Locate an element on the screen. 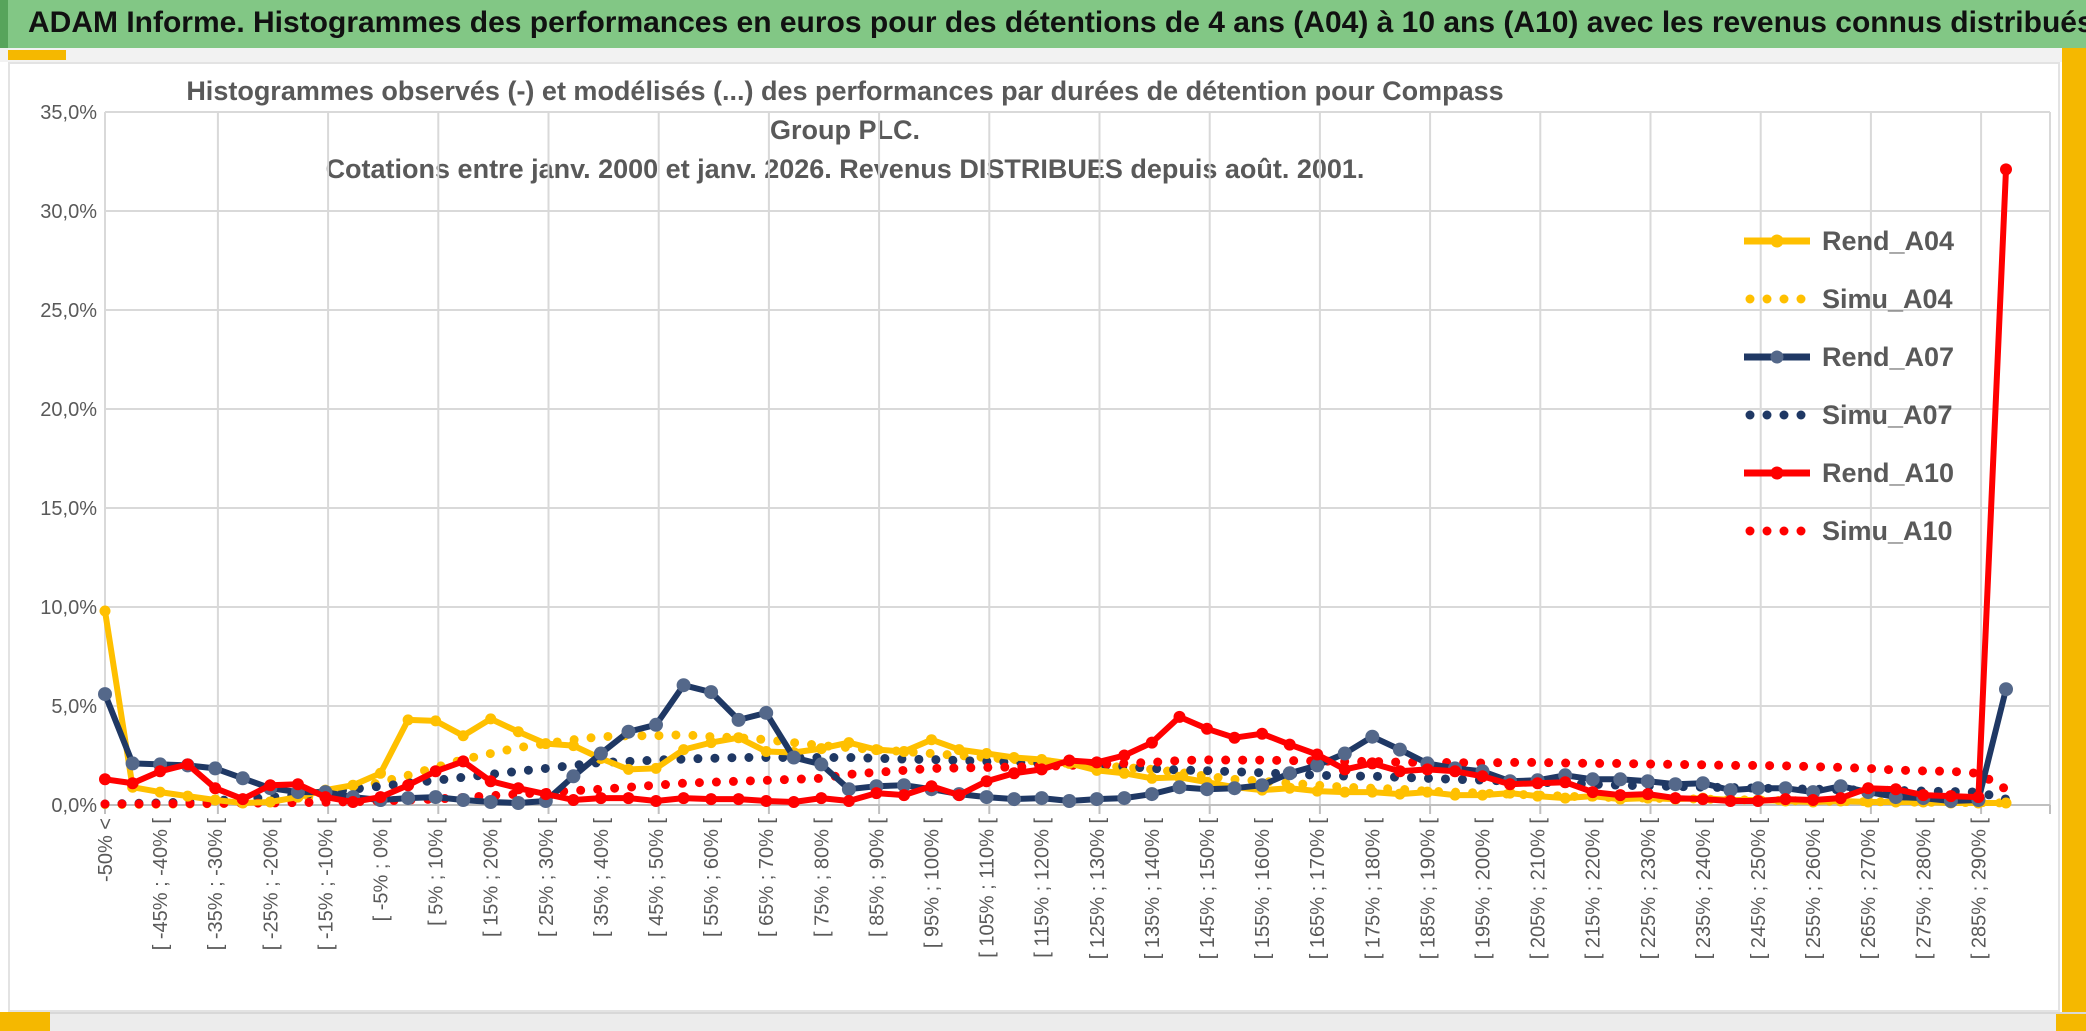 The width and height of the screenshot is (2086, 1031). y-axis-tick-label: 10,0% is located at coordinates (68, 608).